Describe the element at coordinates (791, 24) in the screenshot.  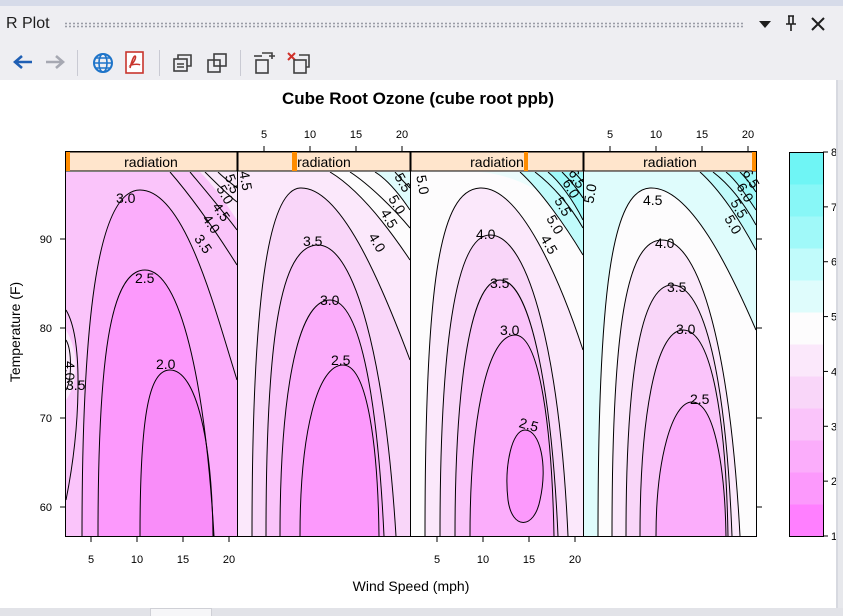
I see `pin-icon` at that location.